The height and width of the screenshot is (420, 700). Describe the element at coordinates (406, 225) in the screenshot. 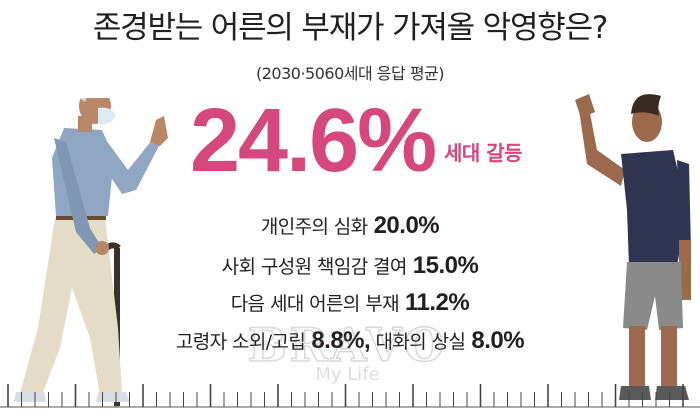

I see `item-value: 20.0%` at that location.